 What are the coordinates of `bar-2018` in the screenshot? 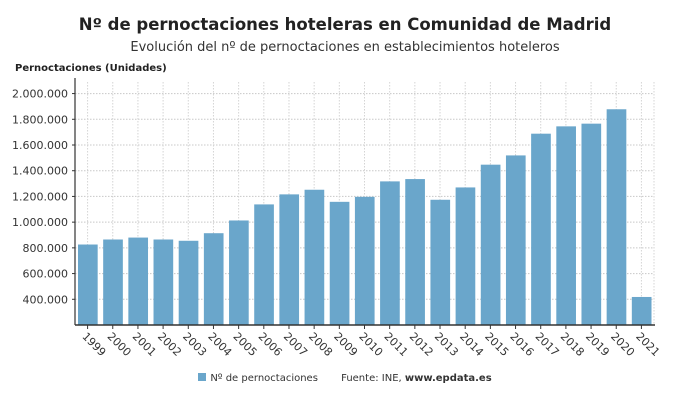 It's located at (566, 225).